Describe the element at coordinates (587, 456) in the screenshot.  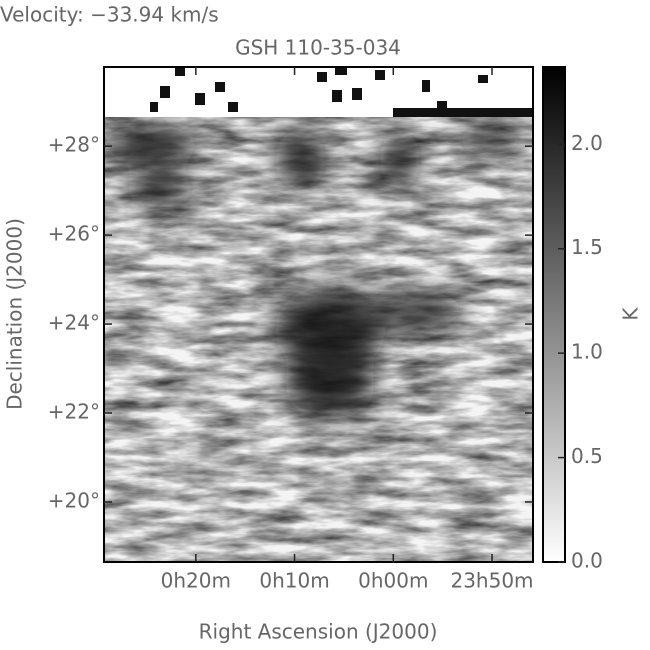
I see `colorbar-tick-label: 0.5` at that location.